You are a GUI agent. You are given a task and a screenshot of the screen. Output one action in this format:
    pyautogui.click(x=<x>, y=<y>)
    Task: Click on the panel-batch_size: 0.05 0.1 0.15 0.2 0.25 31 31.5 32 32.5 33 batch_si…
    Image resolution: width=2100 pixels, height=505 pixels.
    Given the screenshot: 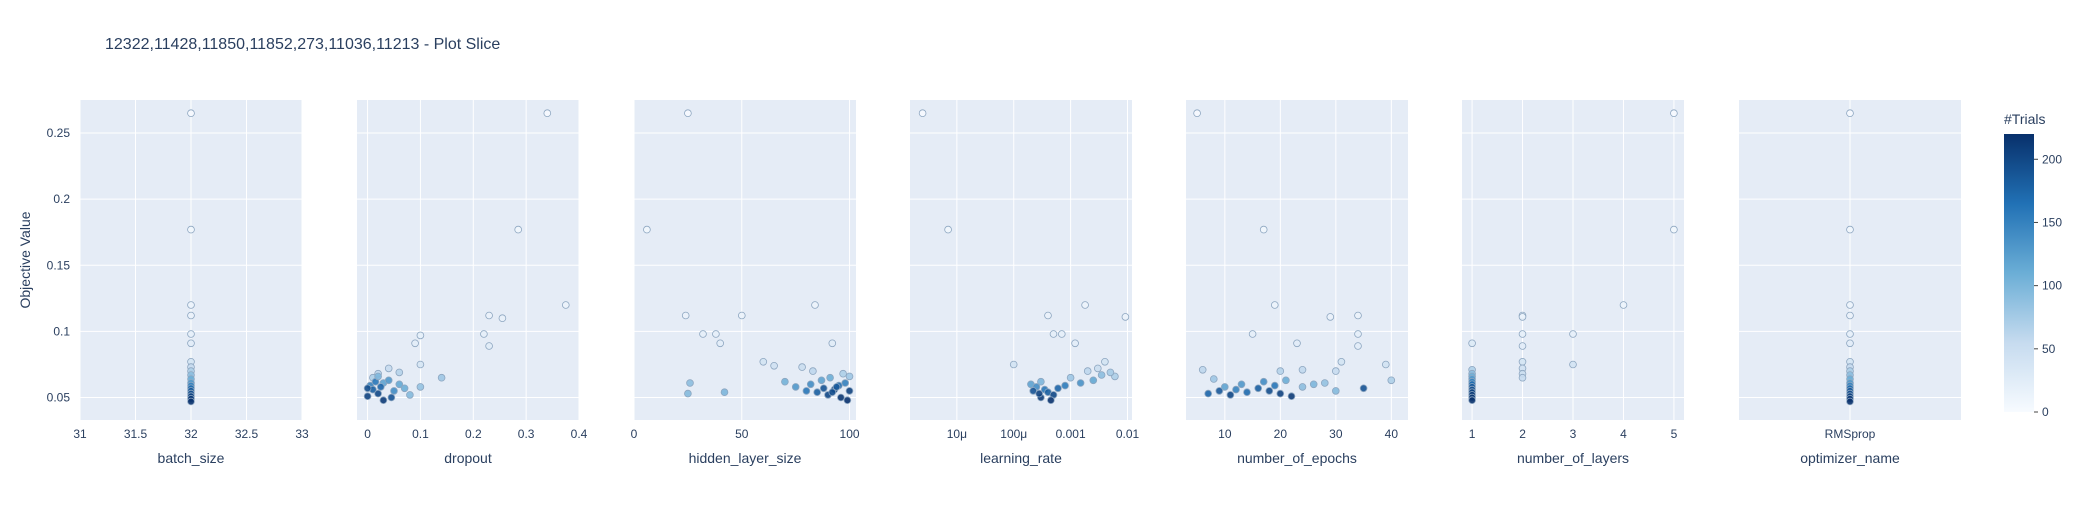 What is the action you would take?
    pyautogui.click(x=178, y=283)
    